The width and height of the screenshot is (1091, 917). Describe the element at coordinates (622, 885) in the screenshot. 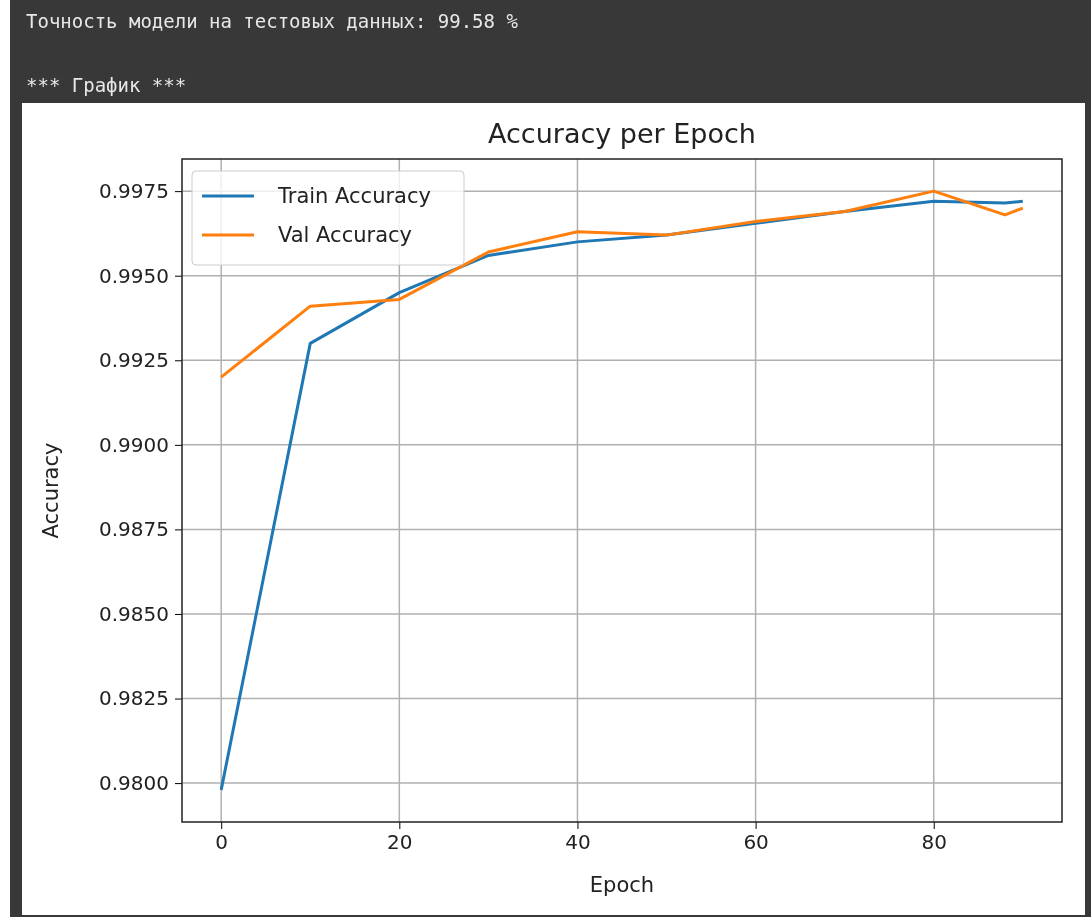

I see `x-axis-title: Epoch` at that location.